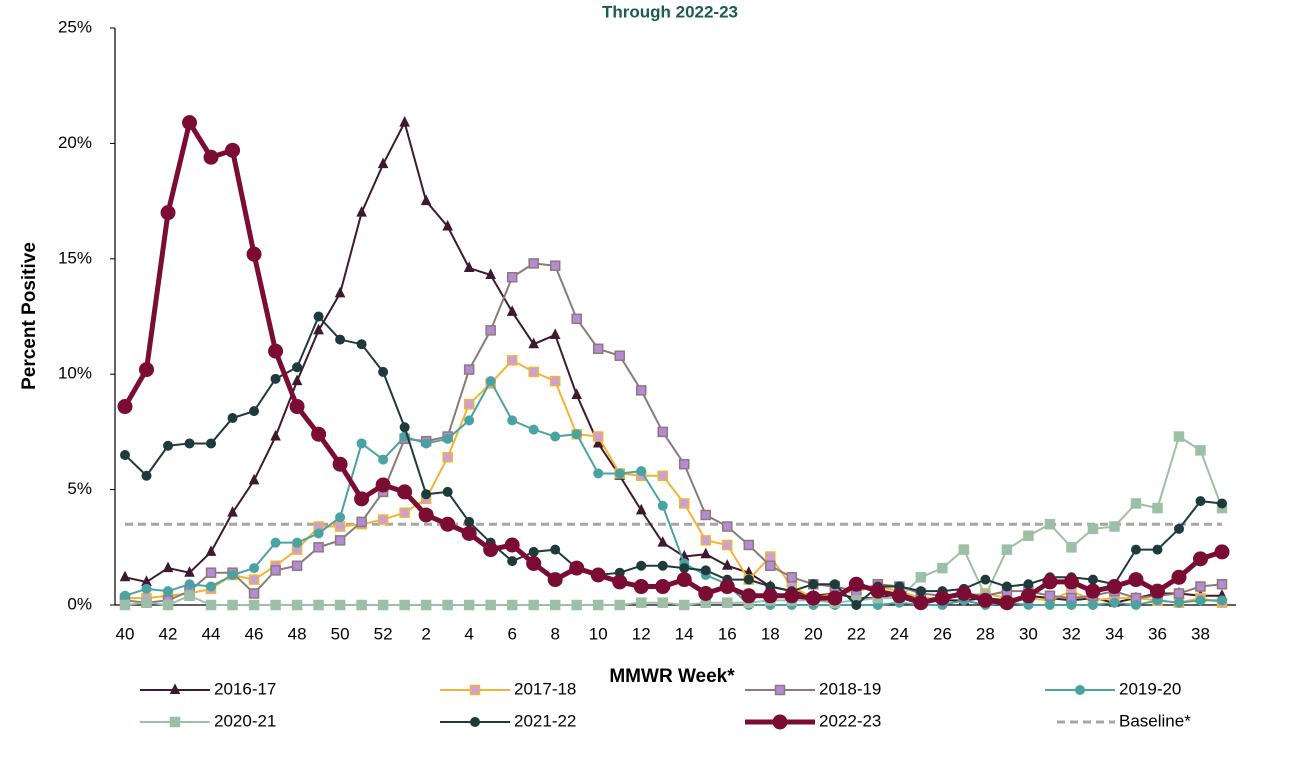  I want to click on x-tick-label: 52, so click(383, 633).